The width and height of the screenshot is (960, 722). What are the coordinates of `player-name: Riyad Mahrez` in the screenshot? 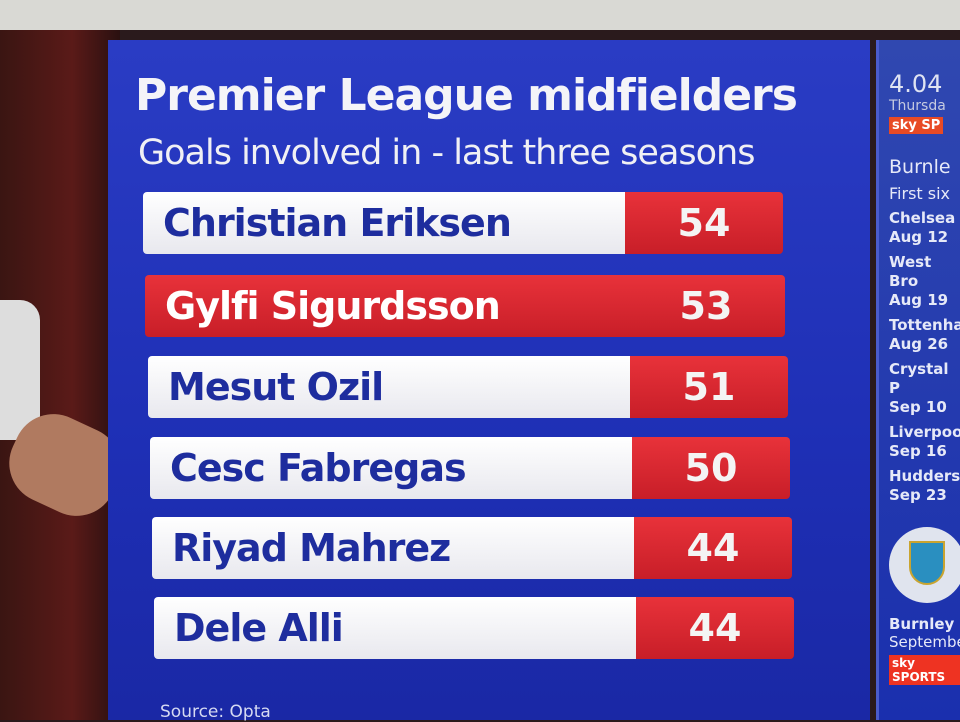 It's located at (393, 548).